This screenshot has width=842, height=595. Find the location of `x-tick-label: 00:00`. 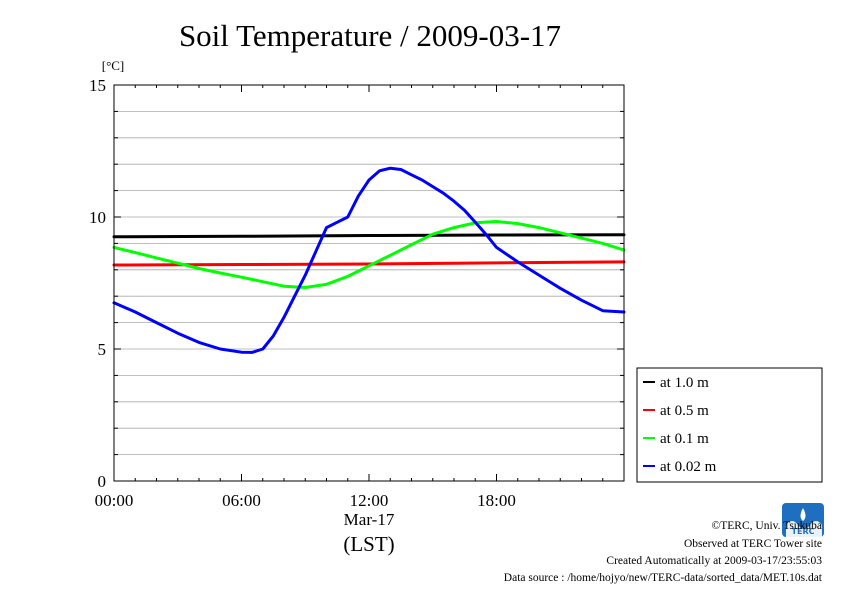

x-tick-label: 00:00 is located at coordinates (114, 500).